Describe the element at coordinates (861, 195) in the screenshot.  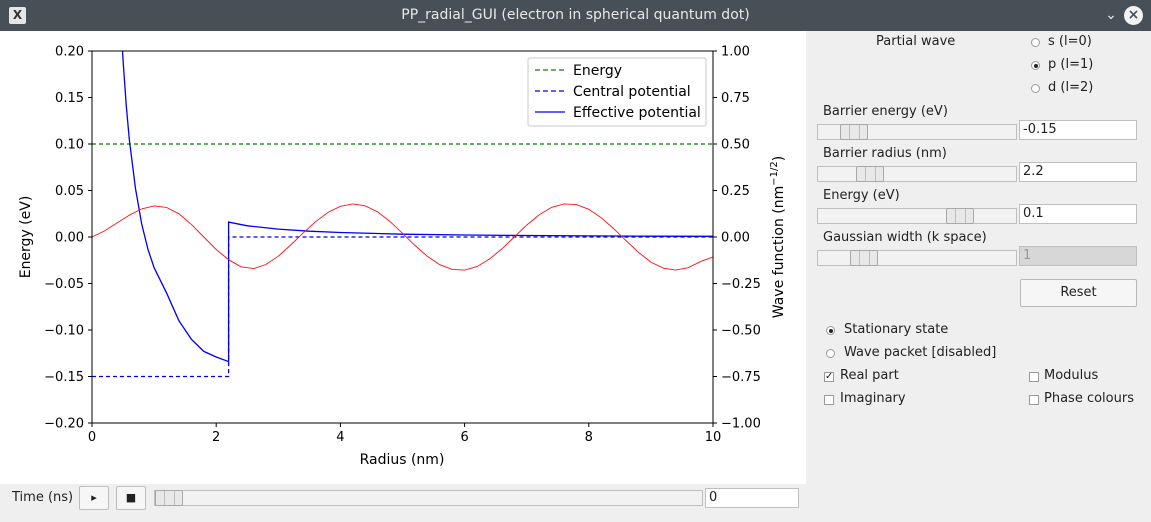
I see `energy-label: Energy (eV)` at that location.